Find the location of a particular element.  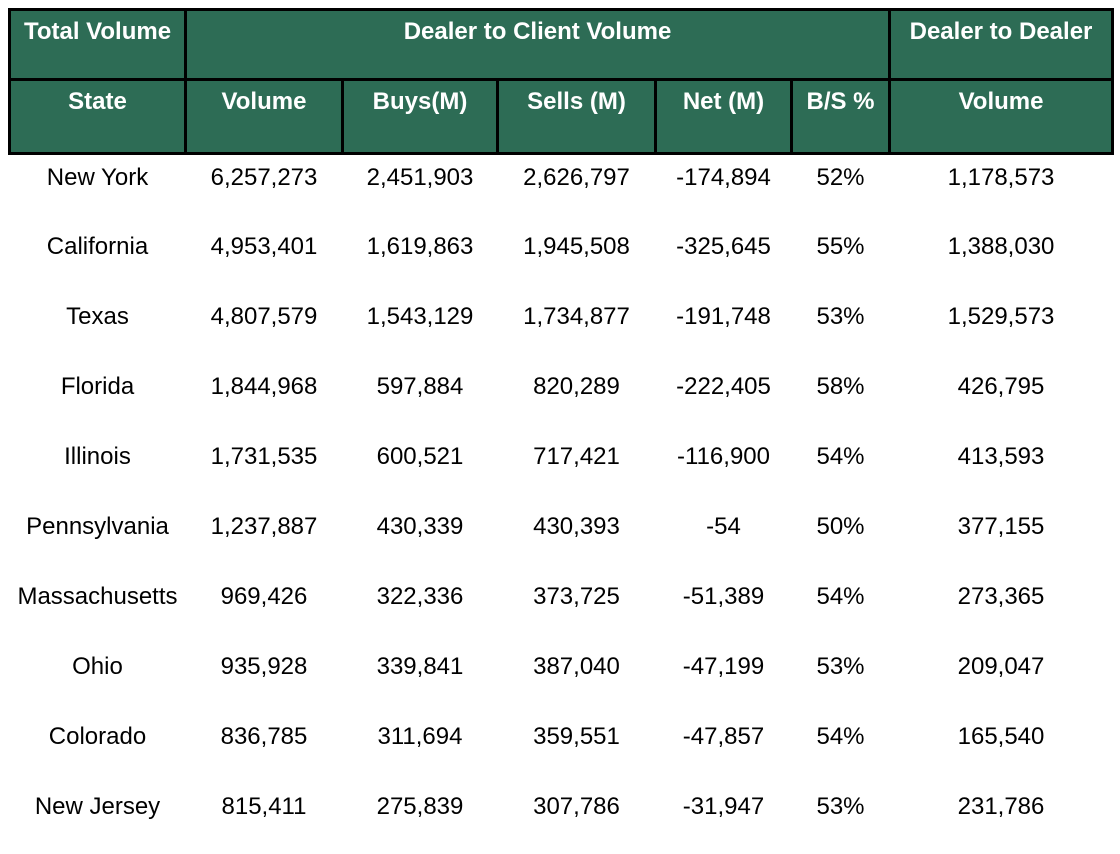

cell-state: Pennsylvania is located at coordinates (97, 538).